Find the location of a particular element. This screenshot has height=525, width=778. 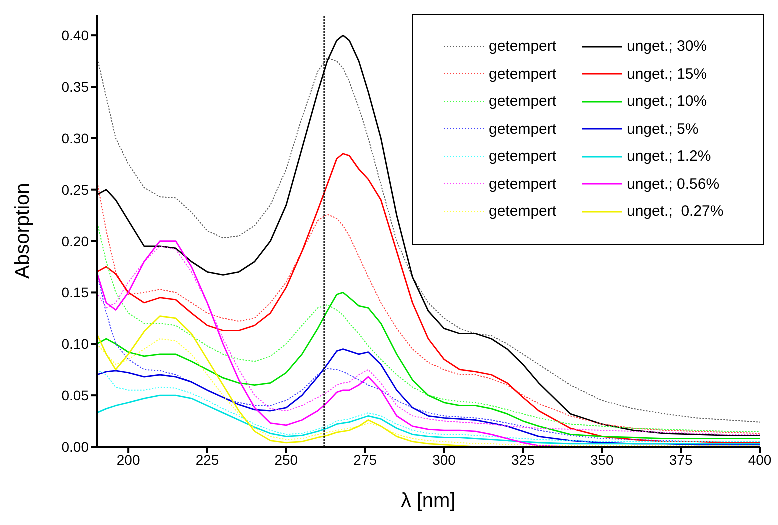

y-tick-label: 0.20 is located at coordinates (76, 241).